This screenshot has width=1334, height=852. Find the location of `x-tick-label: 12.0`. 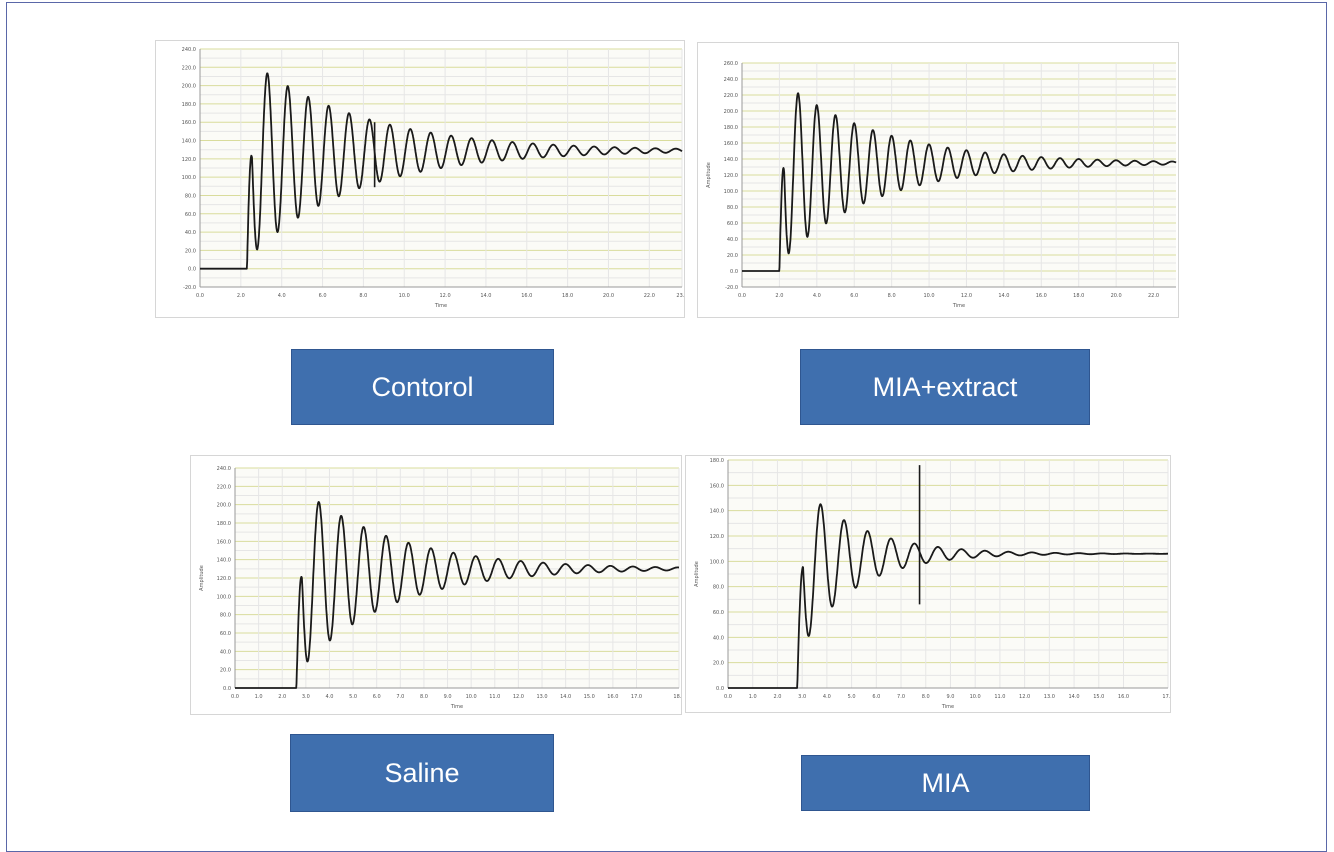

x-tick-label: 12.0 is located at coordinates (1024, 697).